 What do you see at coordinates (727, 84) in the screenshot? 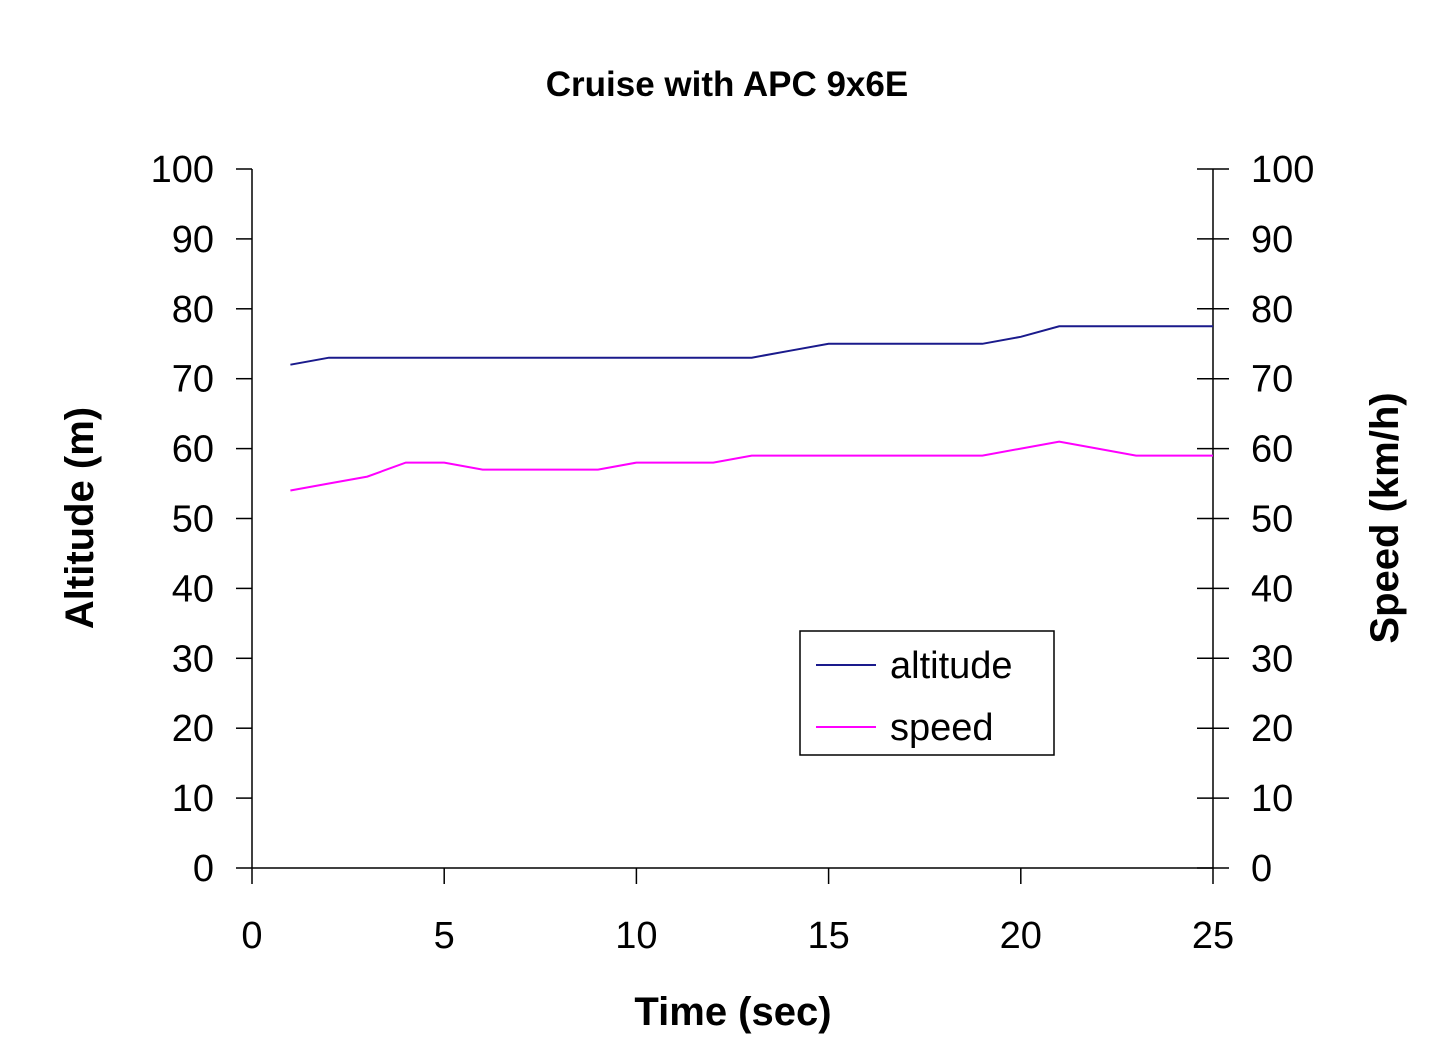
I see `chart-title: Cruise with APC 9x6E` at bounding box center [727, 84].